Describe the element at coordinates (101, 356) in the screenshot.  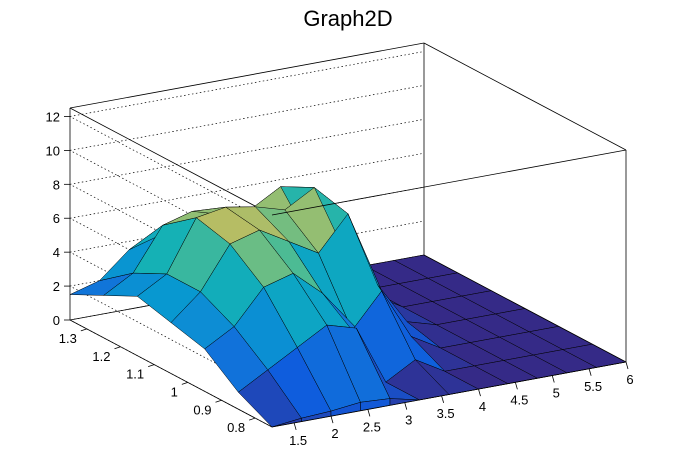
I see `y-tick-label: 1.2` at that location.